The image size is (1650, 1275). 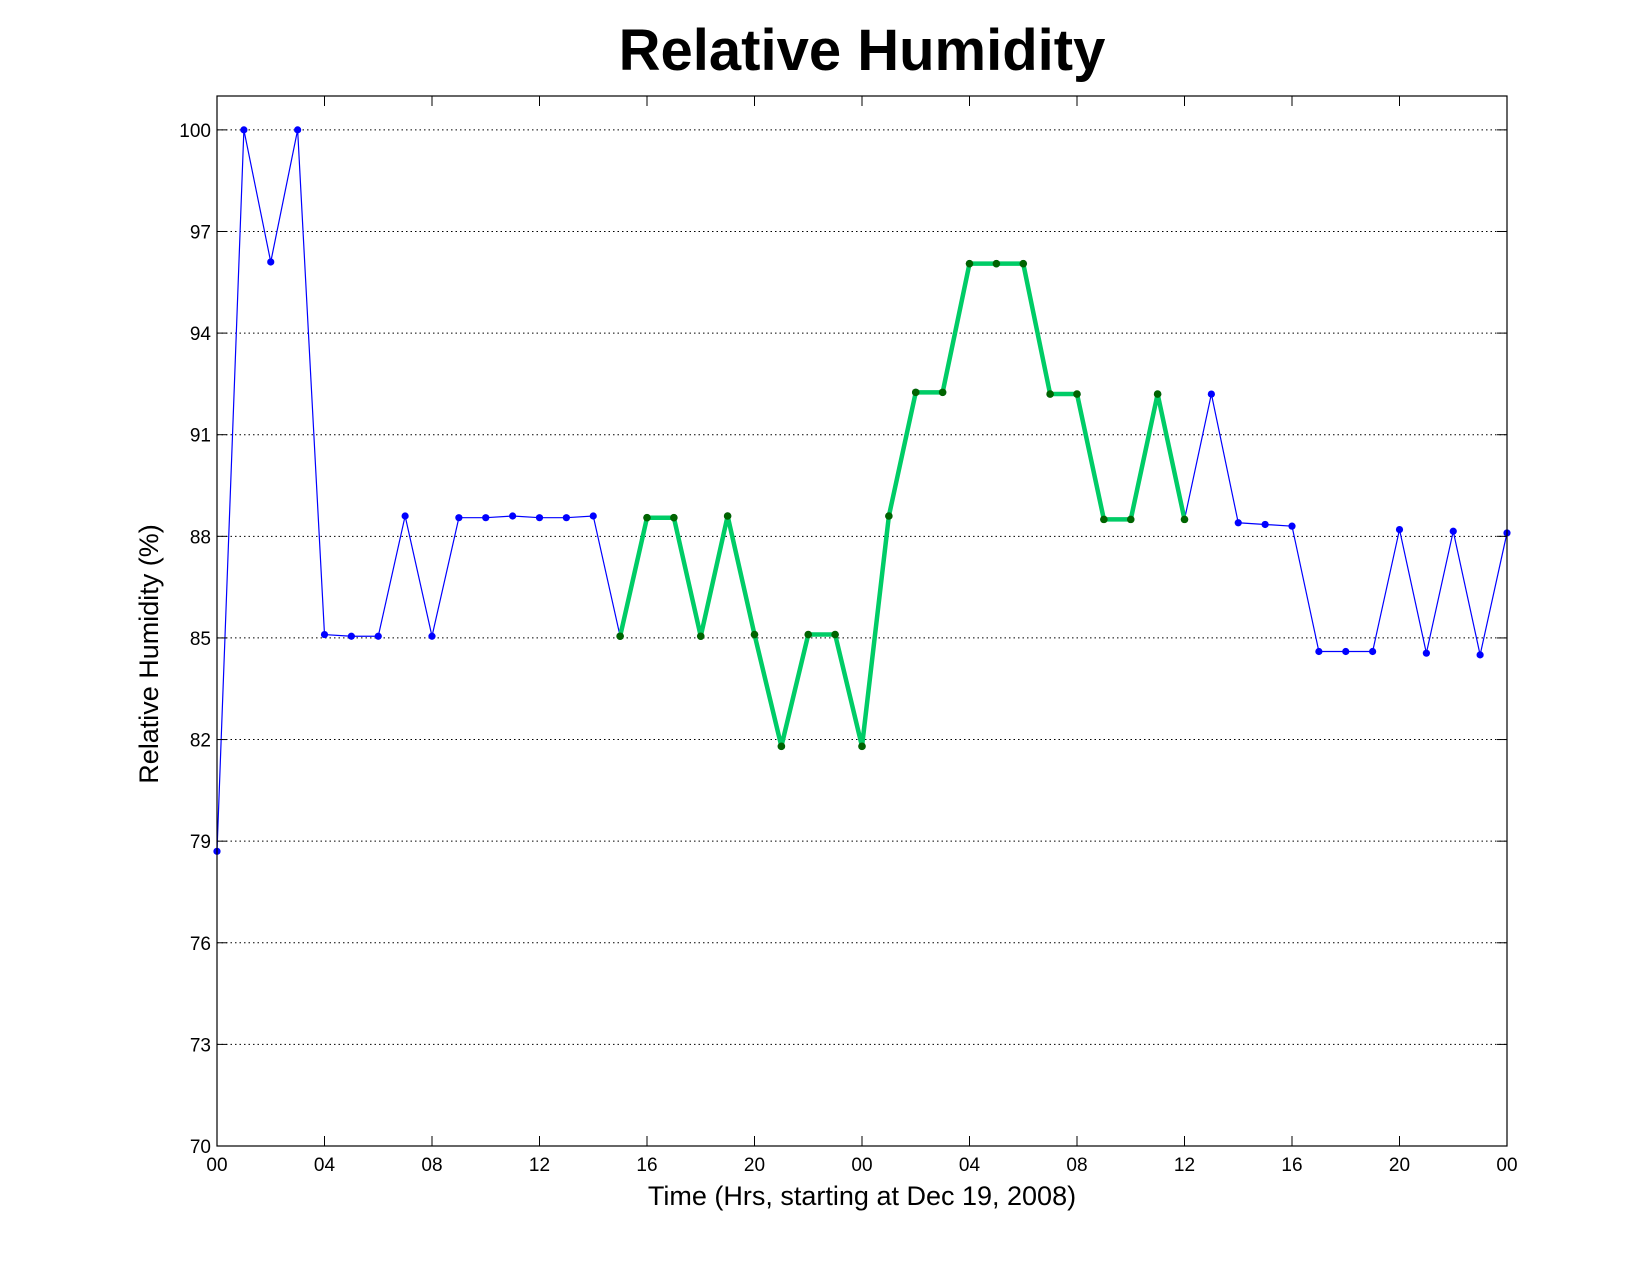 I want to click on y-tick-label: 94, so click(x=201, y=334).